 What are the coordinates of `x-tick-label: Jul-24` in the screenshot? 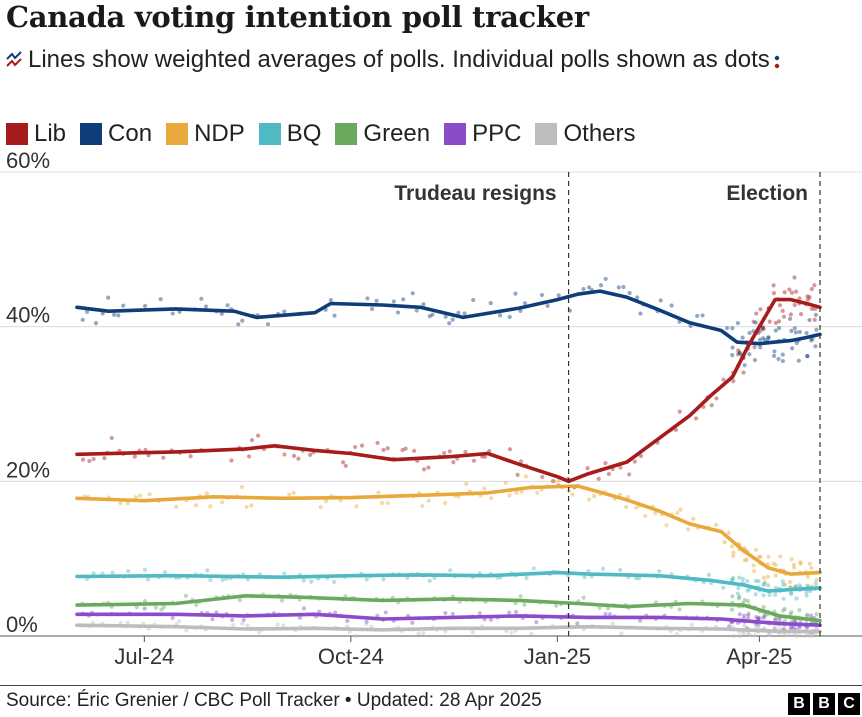 It's located at (144, 656).